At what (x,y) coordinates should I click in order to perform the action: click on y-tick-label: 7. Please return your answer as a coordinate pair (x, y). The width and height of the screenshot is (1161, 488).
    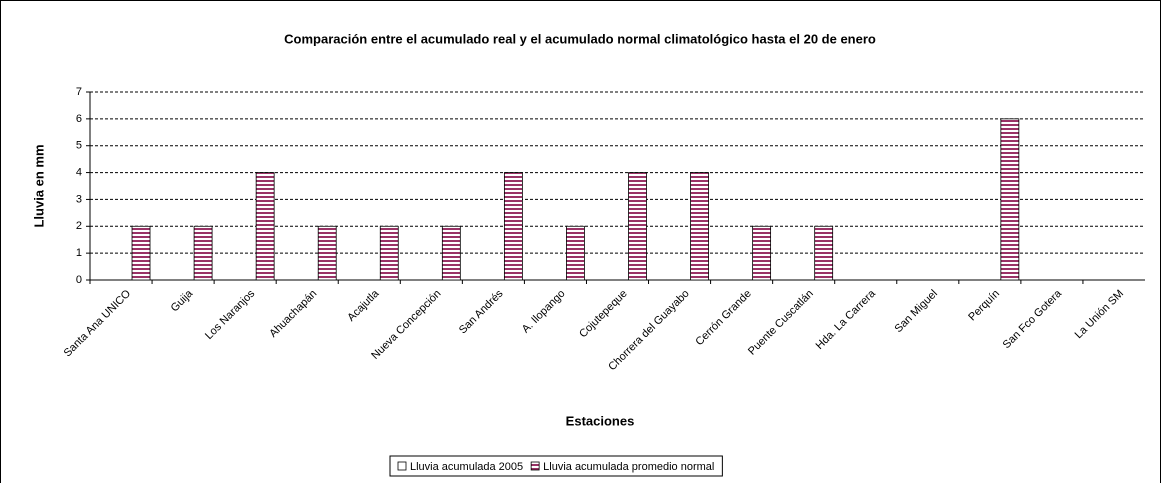
    Looking at the image, I should click on (79, 92).